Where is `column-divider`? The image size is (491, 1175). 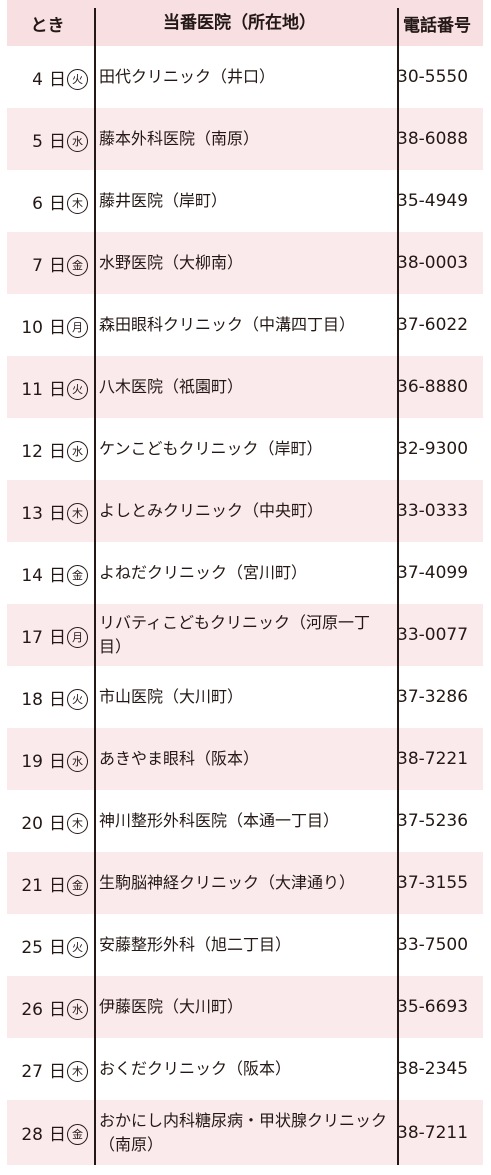
column-divider is located at coordinates (95, 586).